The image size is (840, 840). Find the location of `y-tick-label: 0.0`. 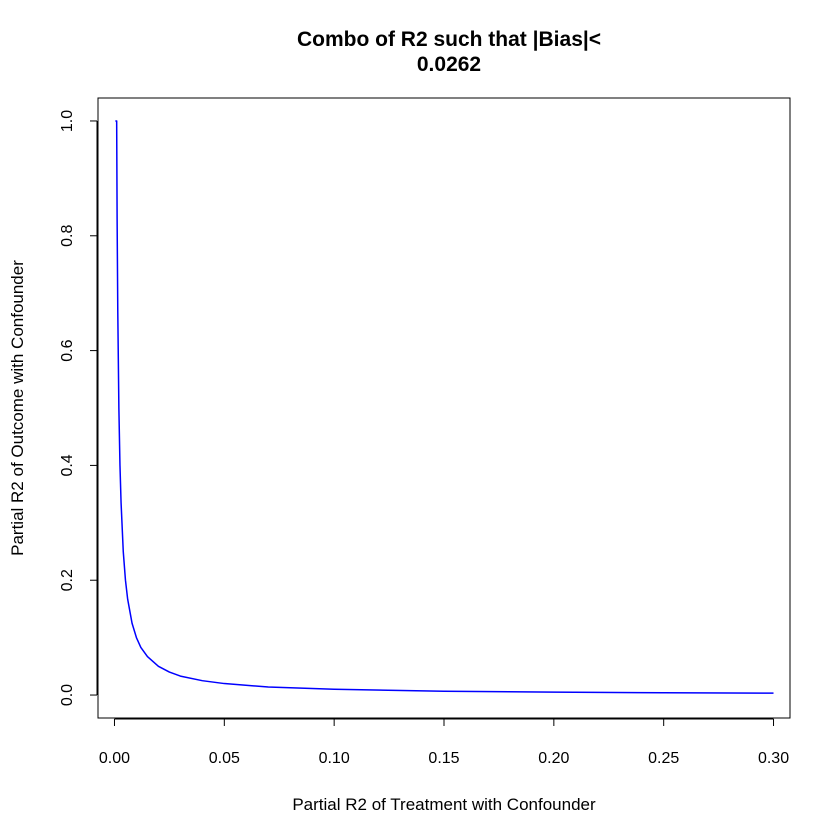

y-tick-label: 0.0 is located at coordinates (67, 695).